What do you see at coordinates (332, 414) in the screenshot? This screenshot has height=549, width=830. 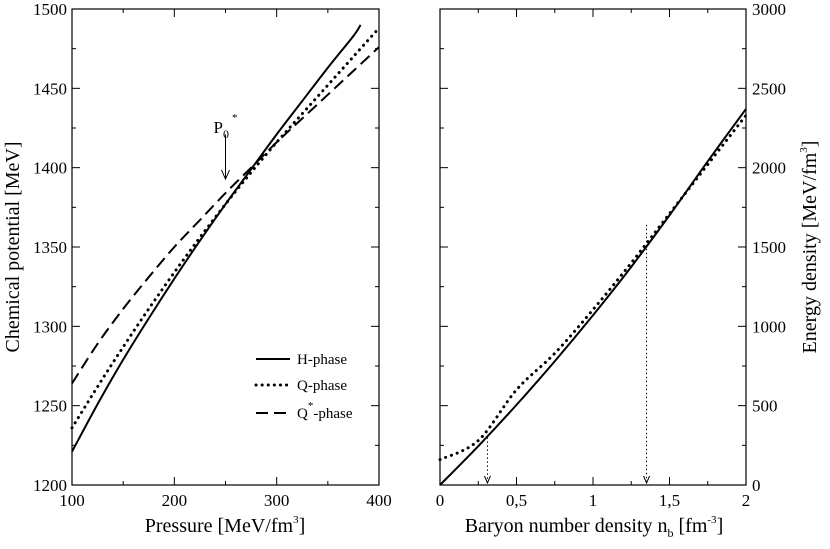 I see `legend-qstar-end: -phase` at bounding box center [332, 414].